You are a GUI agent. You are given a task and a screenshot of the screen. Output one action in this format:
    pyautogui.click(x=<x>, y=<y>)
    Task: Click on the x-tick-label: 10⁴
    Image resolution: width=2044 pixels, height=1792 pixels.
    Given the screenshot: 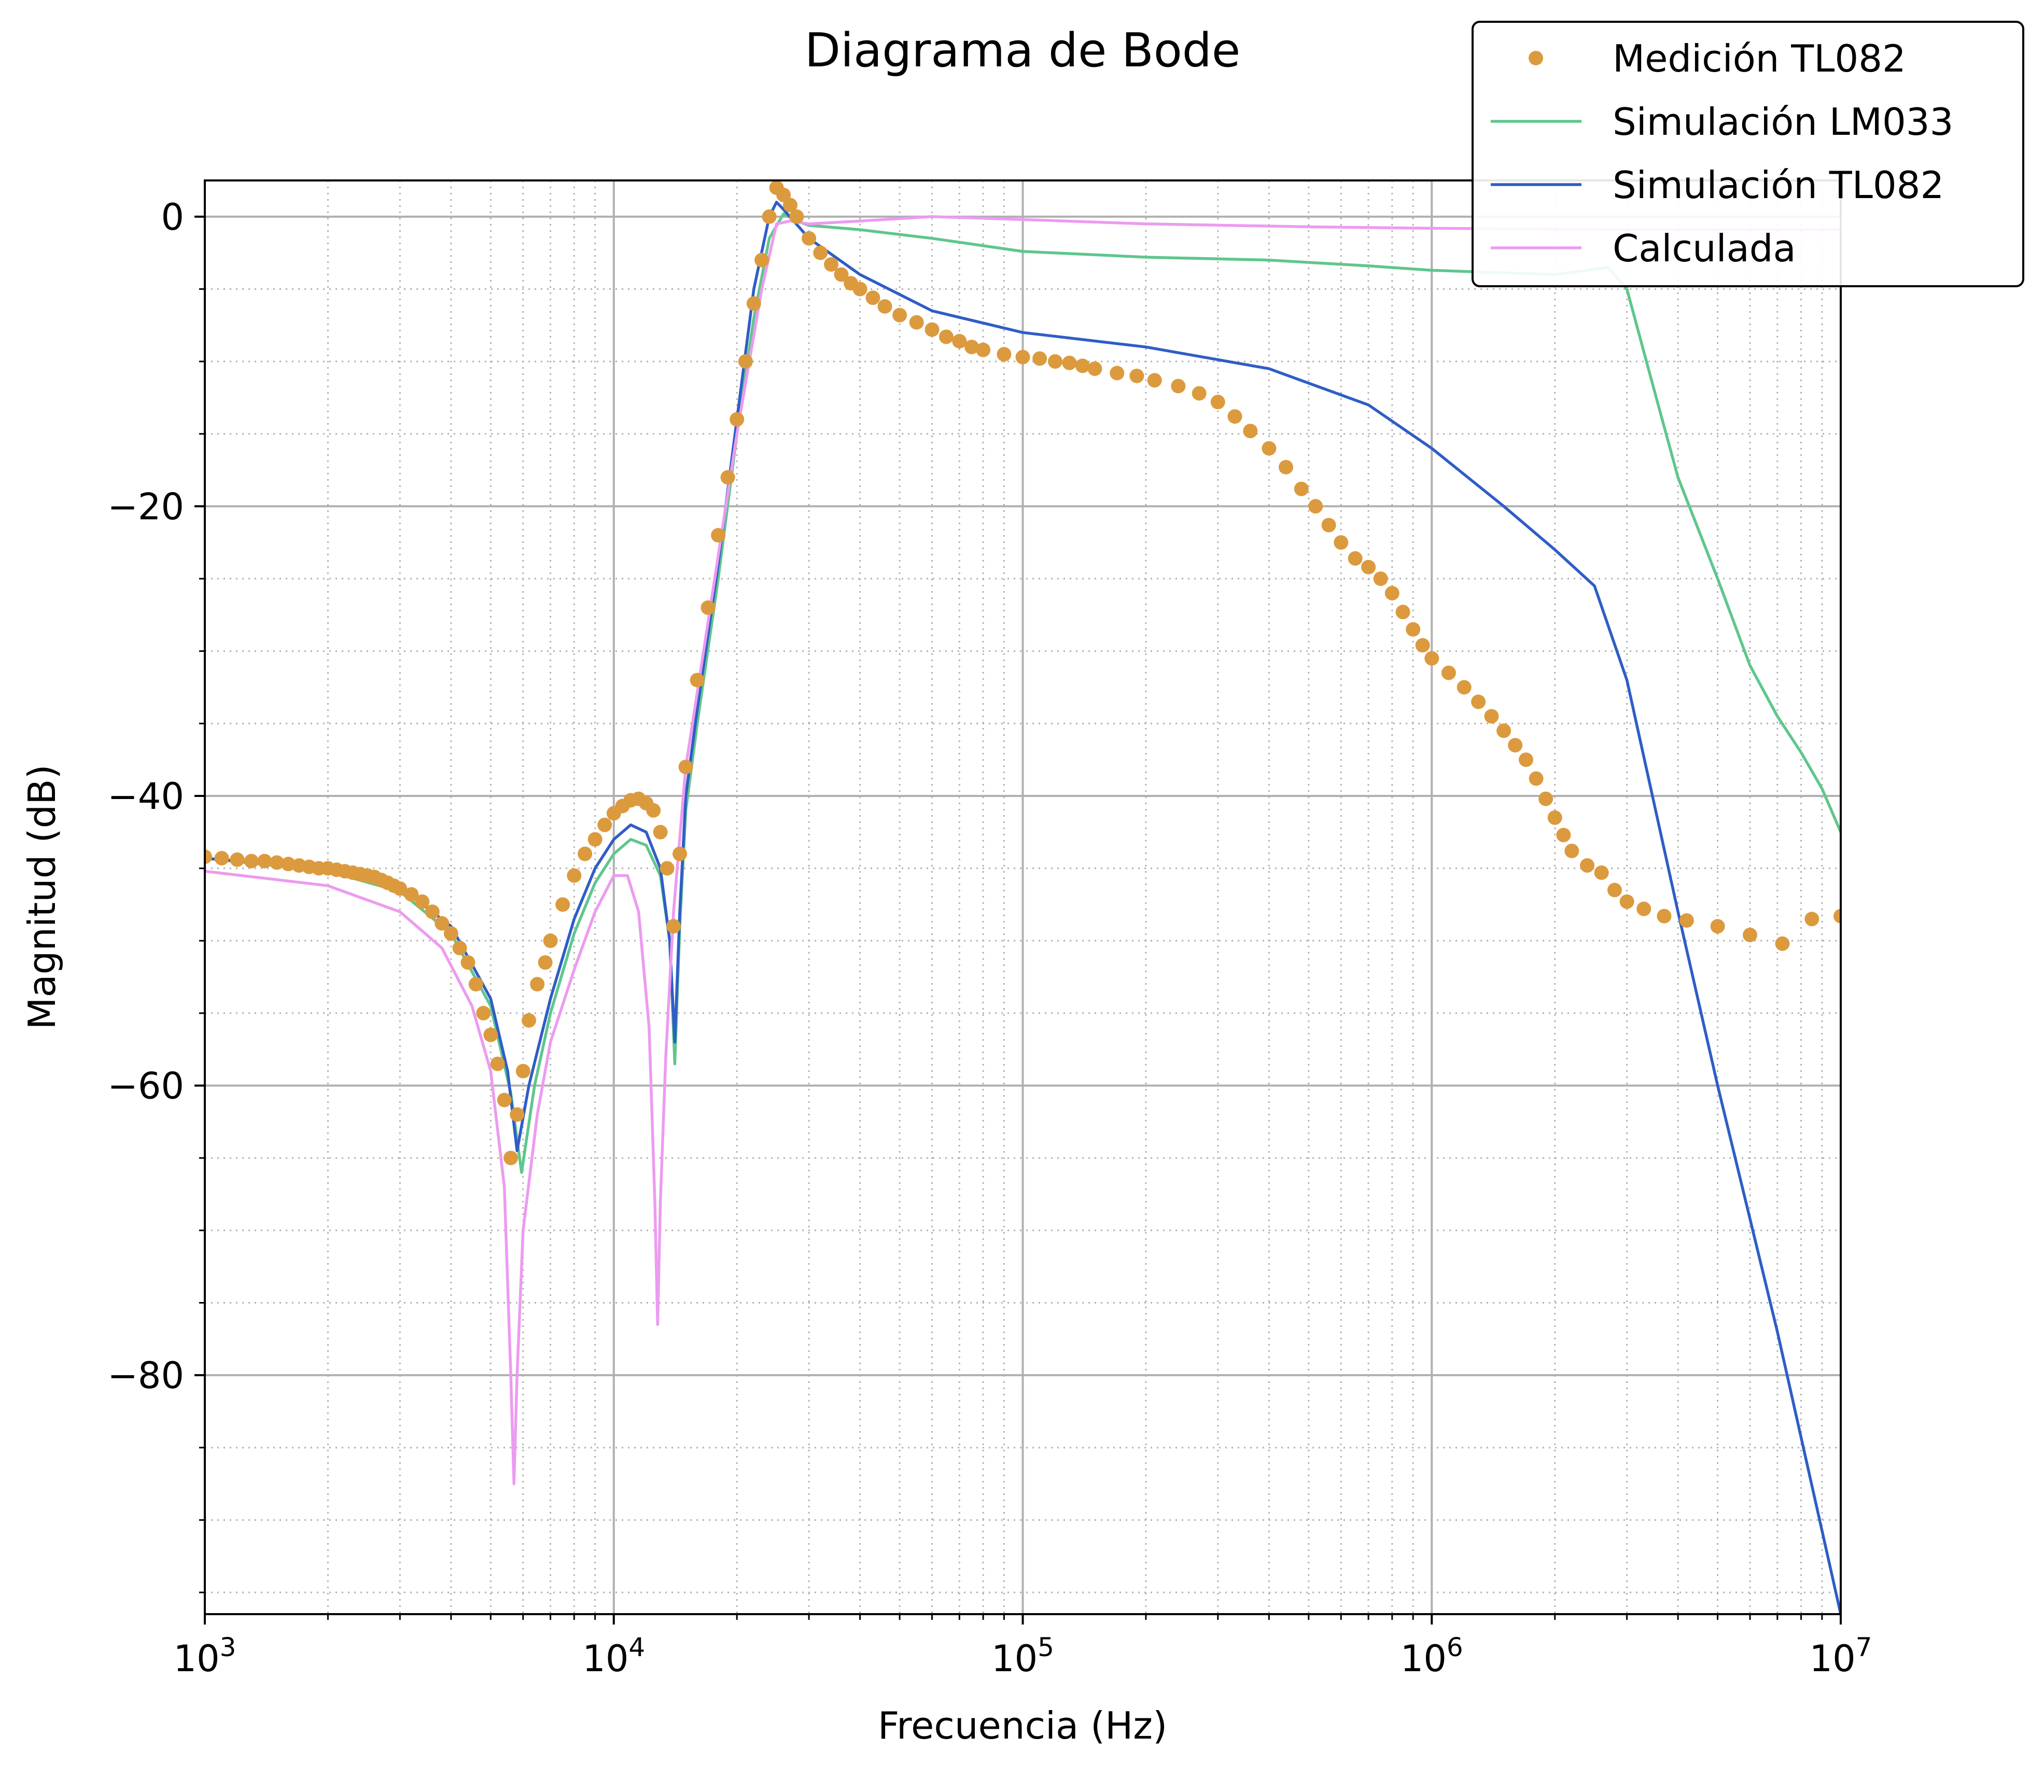 What is the action you would take?
    pyautogui.click(x=613, y=1656)
    